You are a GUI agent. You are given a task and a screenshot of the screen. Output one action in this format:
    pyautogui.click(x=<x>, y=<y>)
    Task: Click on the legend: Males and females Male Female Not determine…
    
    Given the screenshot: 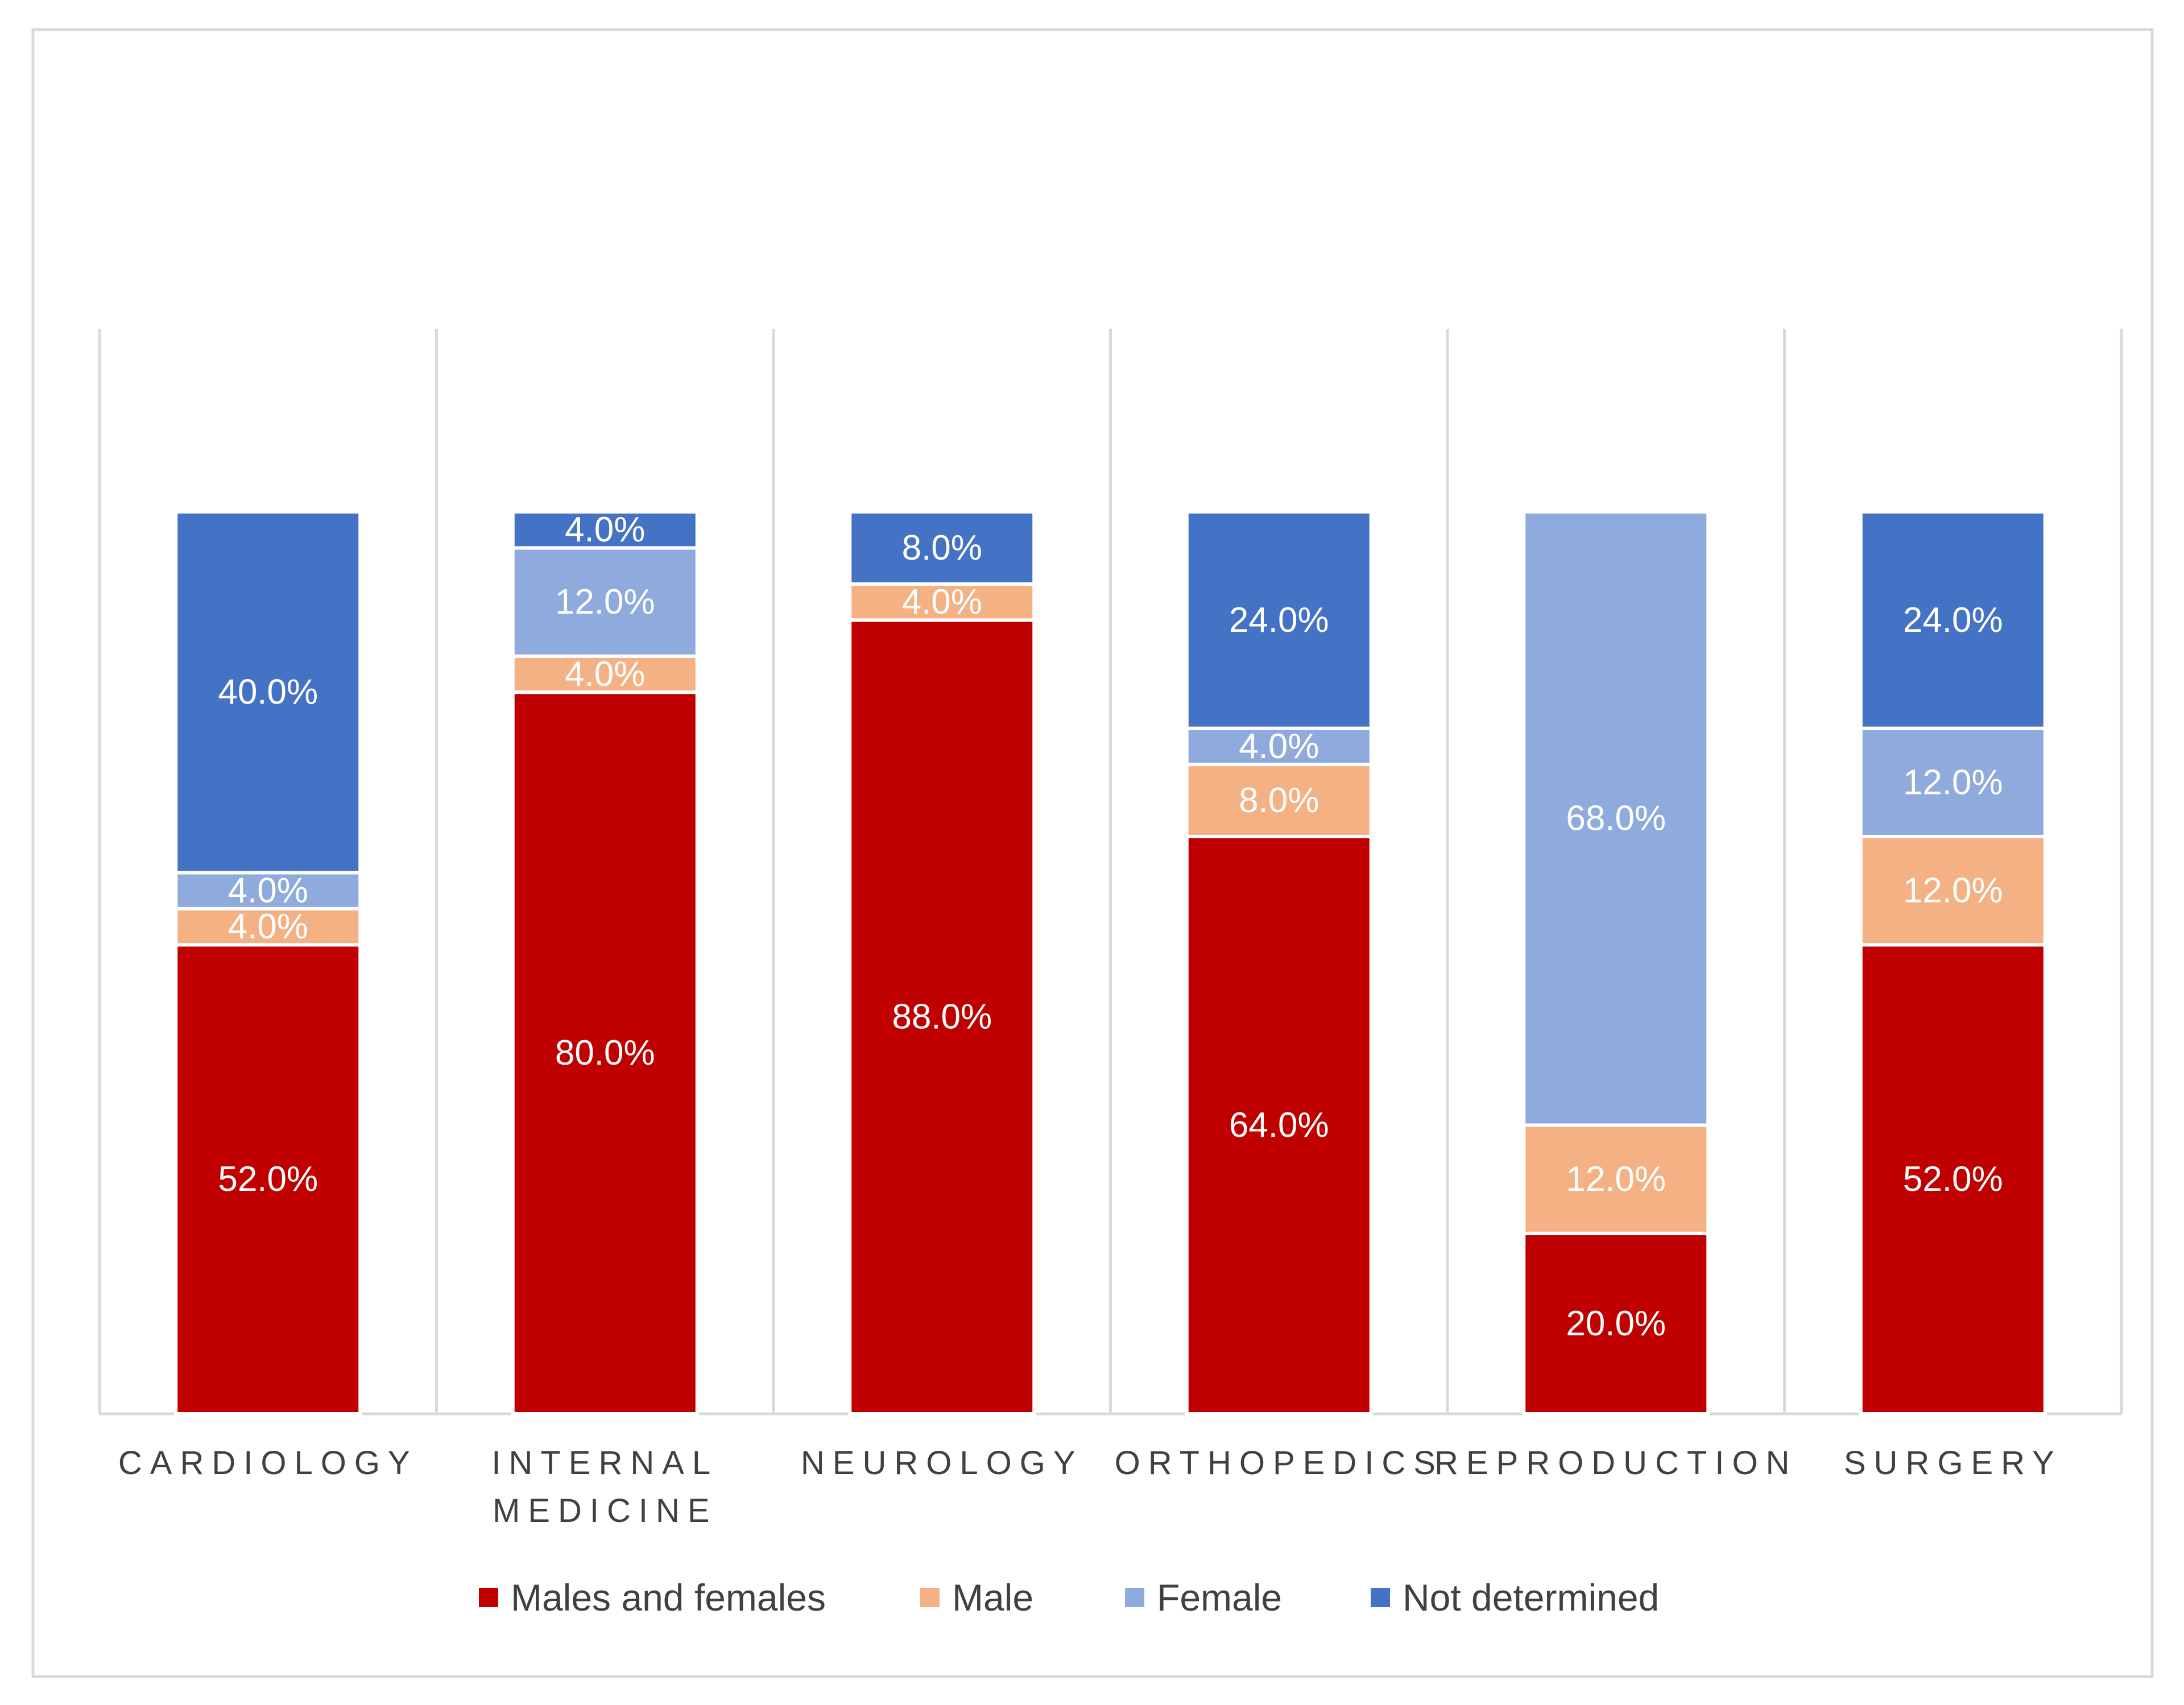 What is the action you would take?
    pyautogui.click(x=1069, y=1597)
    